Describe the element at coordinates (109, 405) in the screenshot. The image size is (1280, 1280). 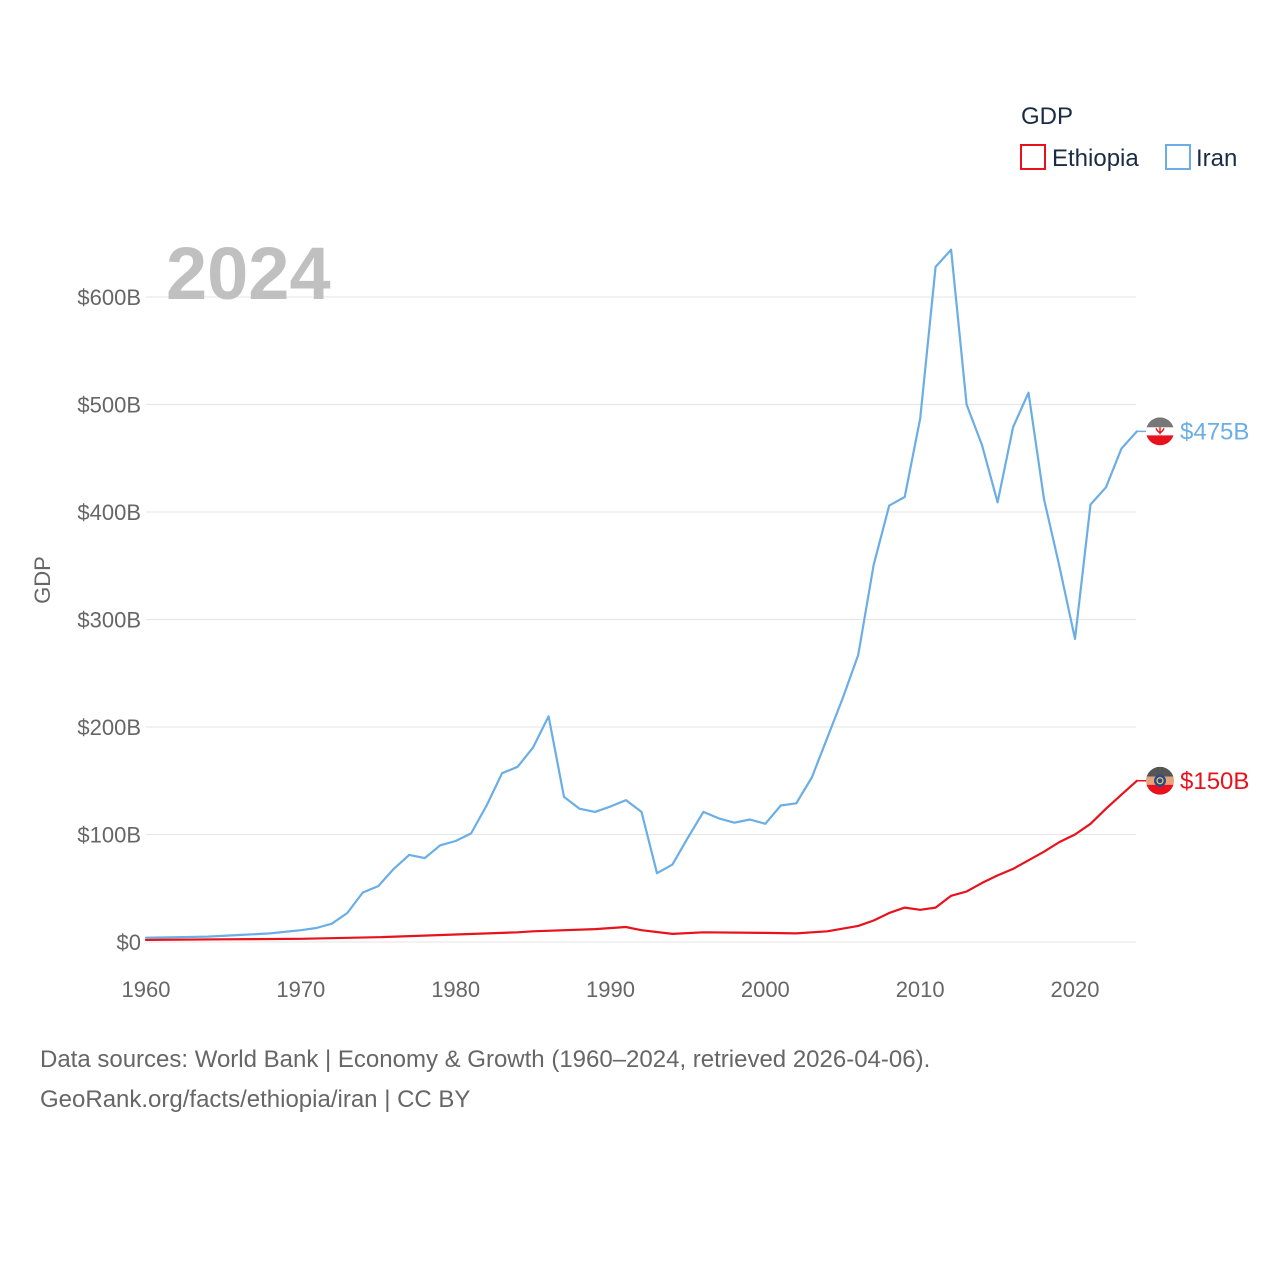
I see `y-tick-label: $500B` at that location.